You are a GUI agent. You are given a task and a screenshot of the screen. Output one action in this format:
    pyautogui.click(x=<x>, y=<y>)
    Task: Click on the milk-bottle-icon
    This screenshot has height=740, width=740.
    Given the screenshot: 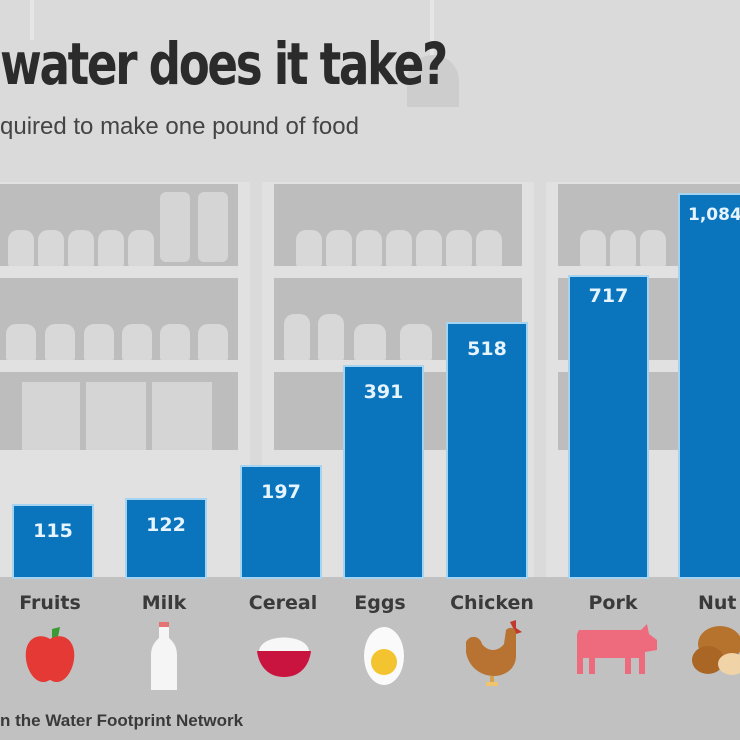 What is the action you would take?
    pyautogui.click(x=164, y=656)
    